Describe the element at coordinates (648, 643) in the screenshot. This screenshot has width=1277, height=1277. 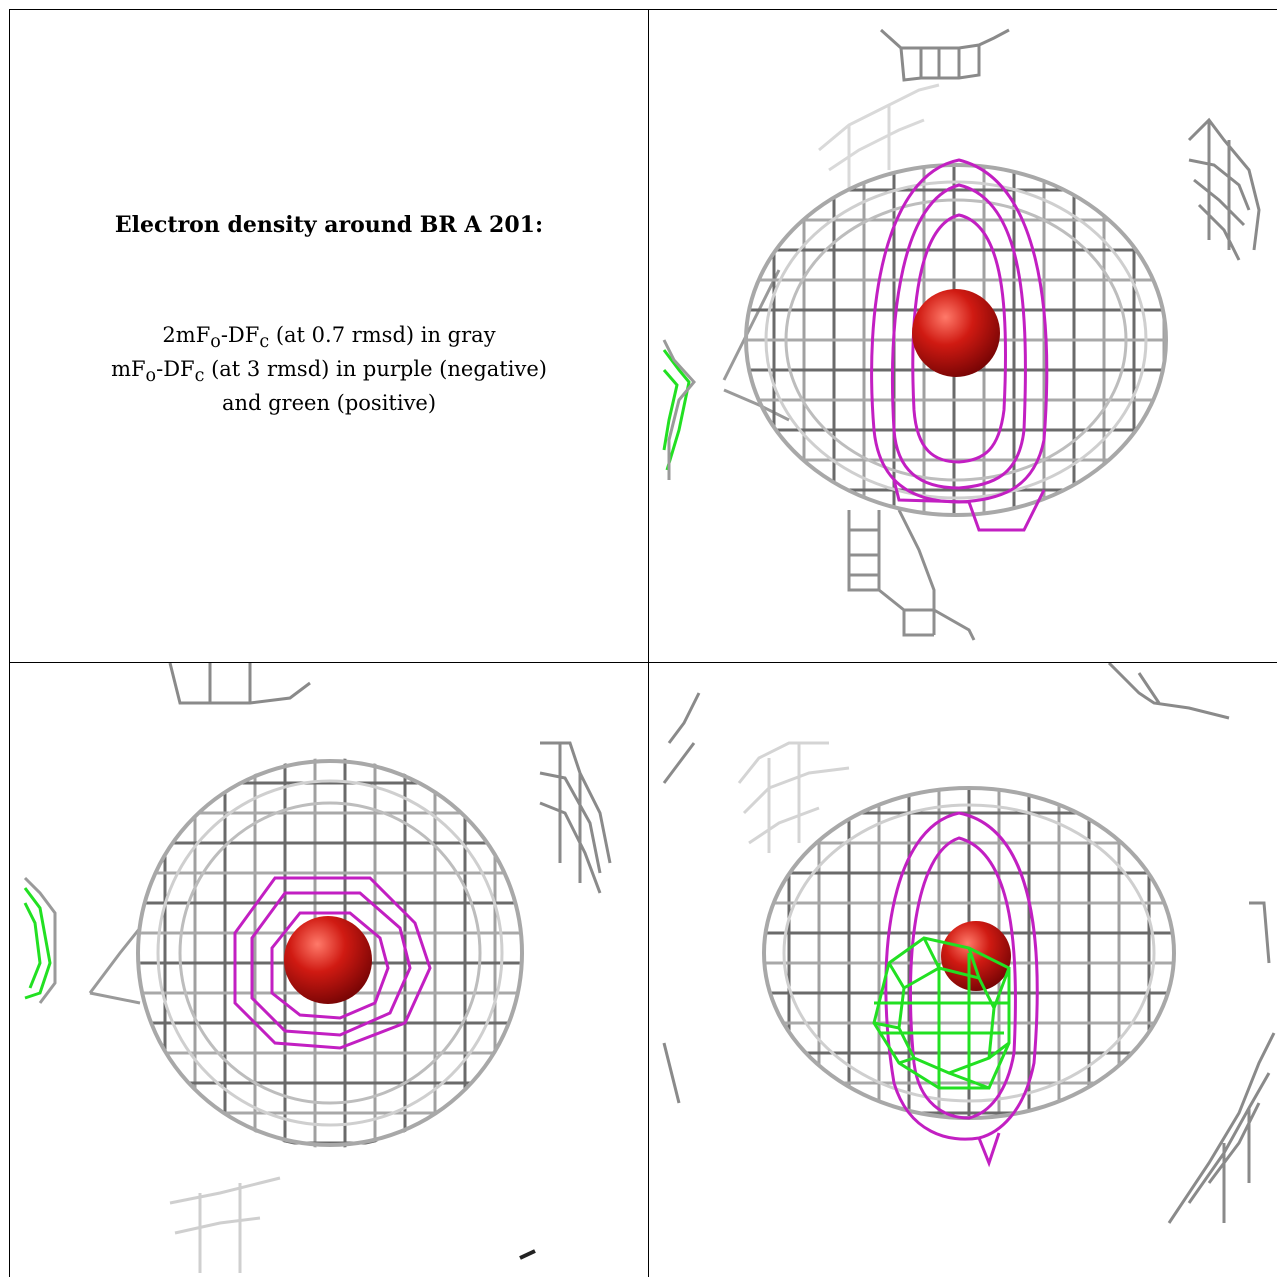
I see `frame-vertical-divider` at that location.